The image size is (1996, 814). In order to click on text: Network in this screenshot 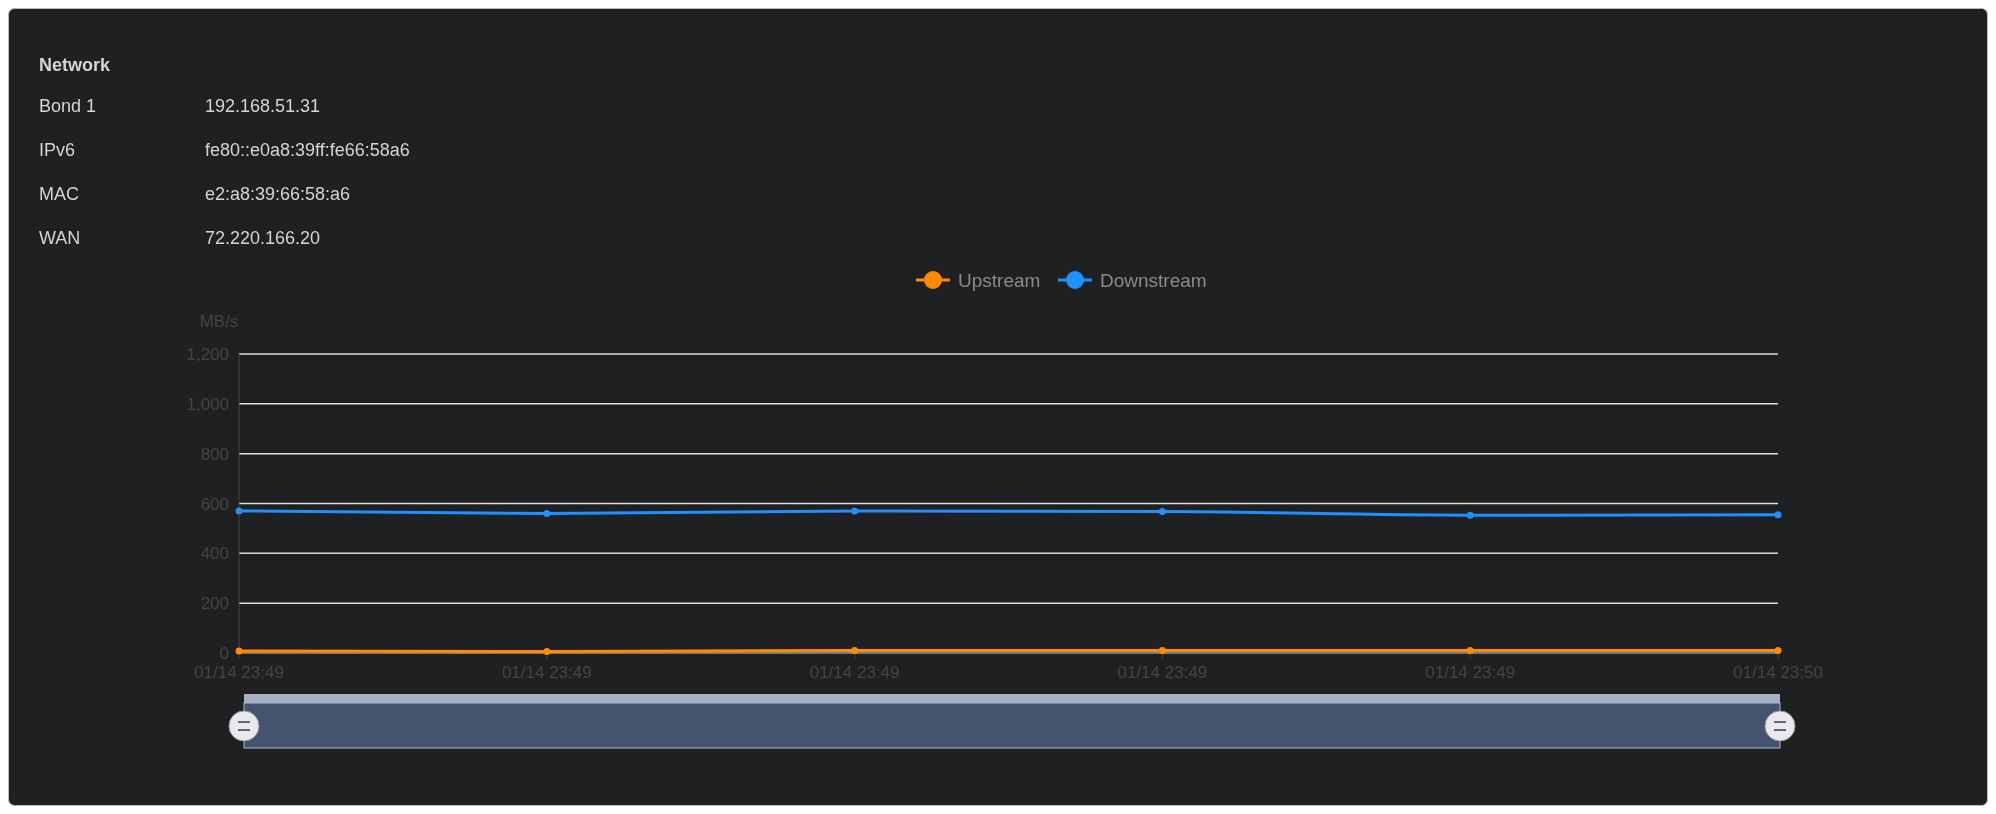, I will do `click(75, 65)`.